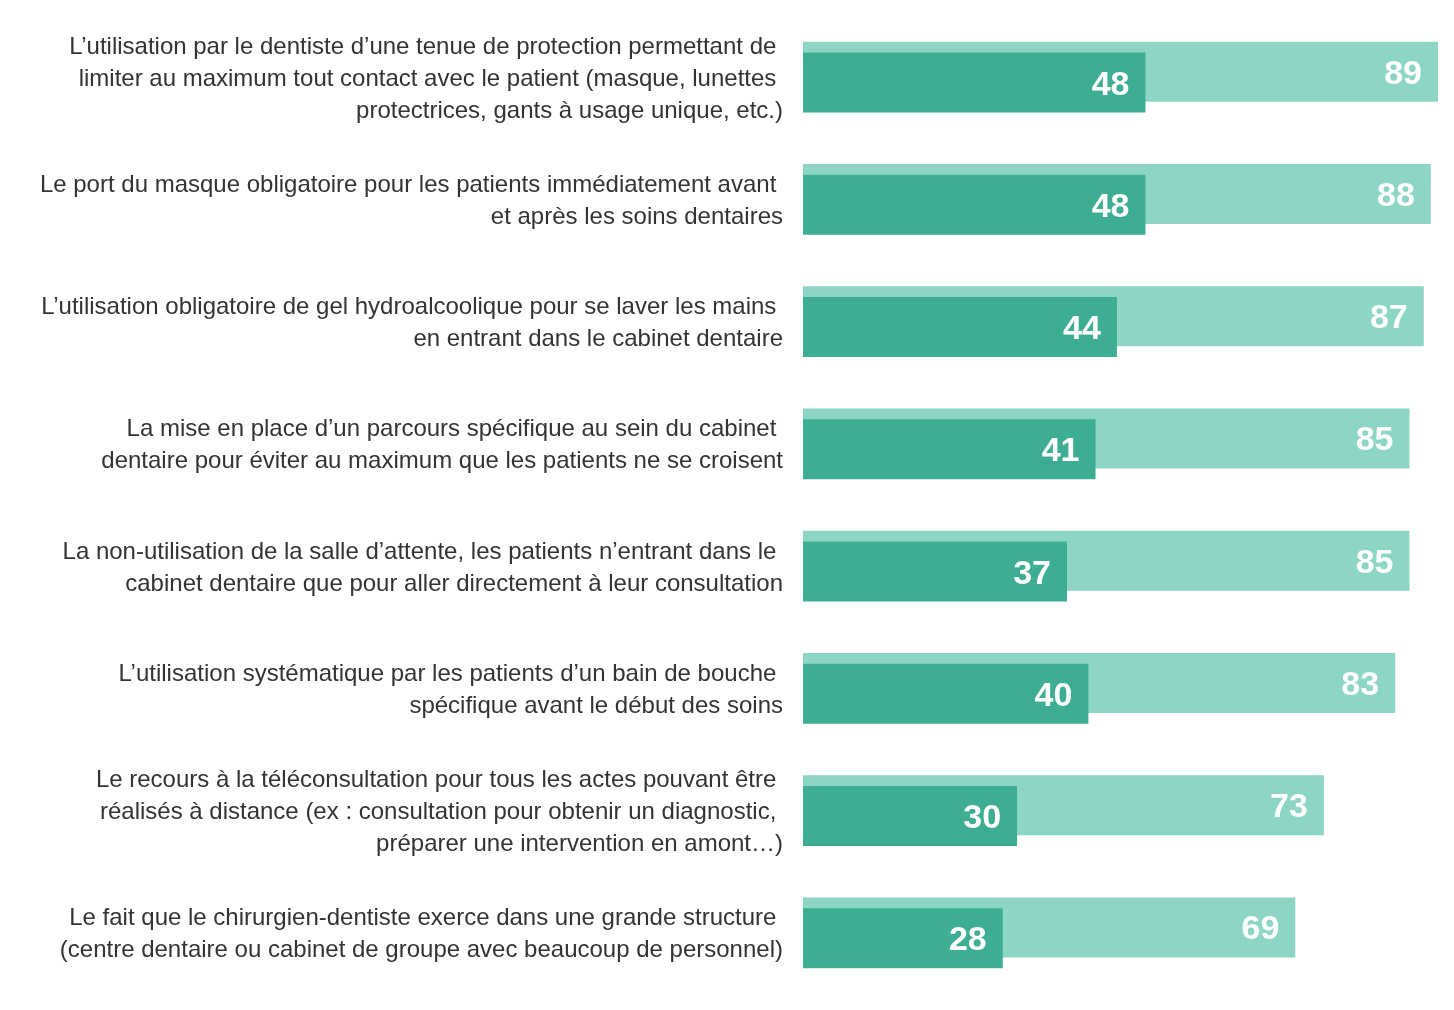  Describe the element at coordinates (1289, 805) in the screenshot. I see `data-label: 73` at that location.